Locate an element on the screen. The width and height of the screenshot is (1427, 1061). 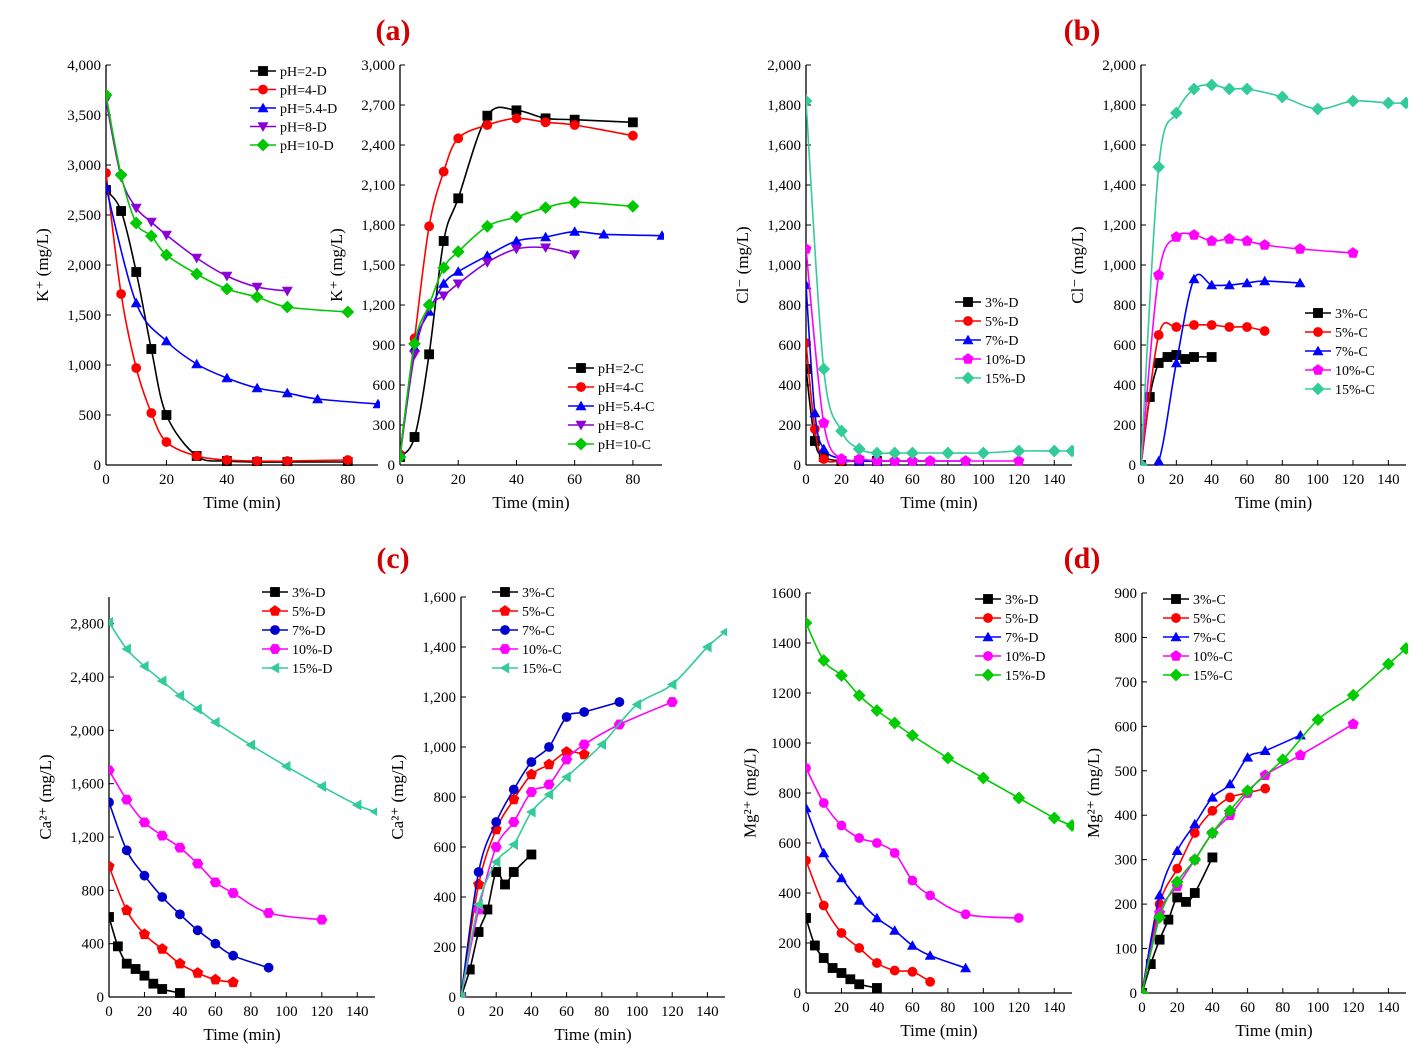
y-tick-label: 1400 is located at coordinates (786, 644).